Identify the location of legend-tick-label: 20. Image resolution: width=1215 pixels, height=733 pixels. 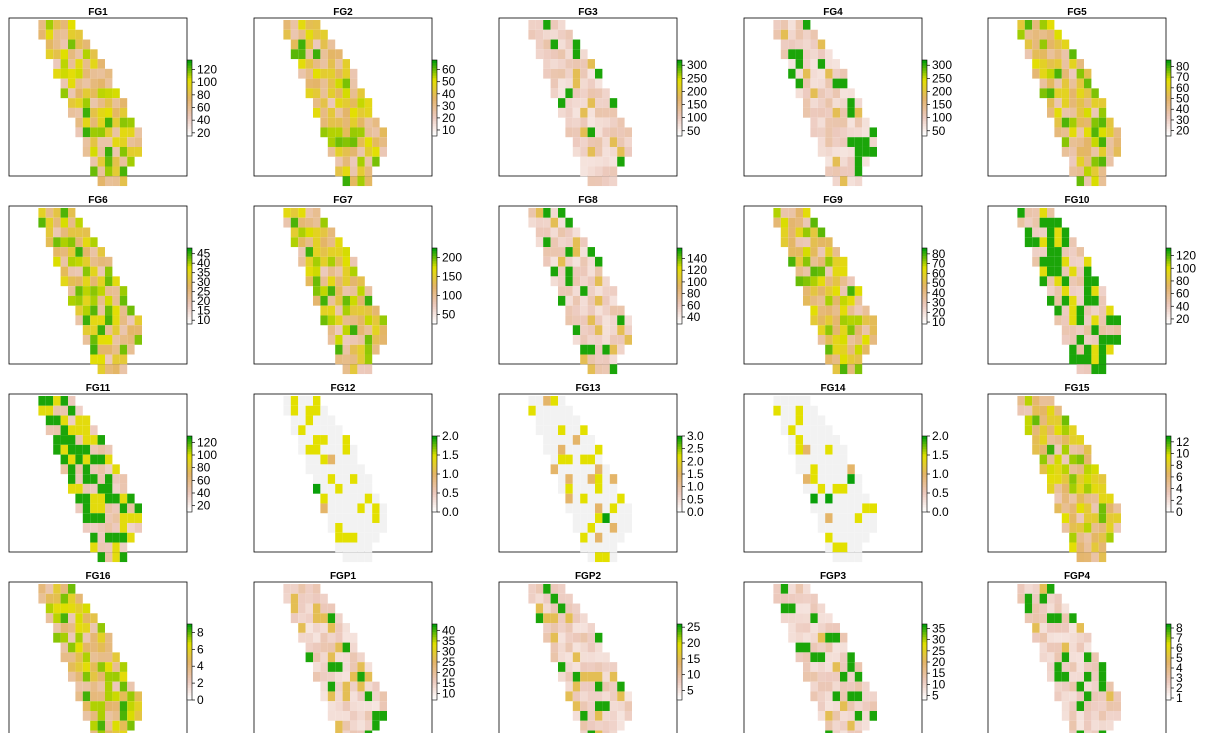
(694, 643).